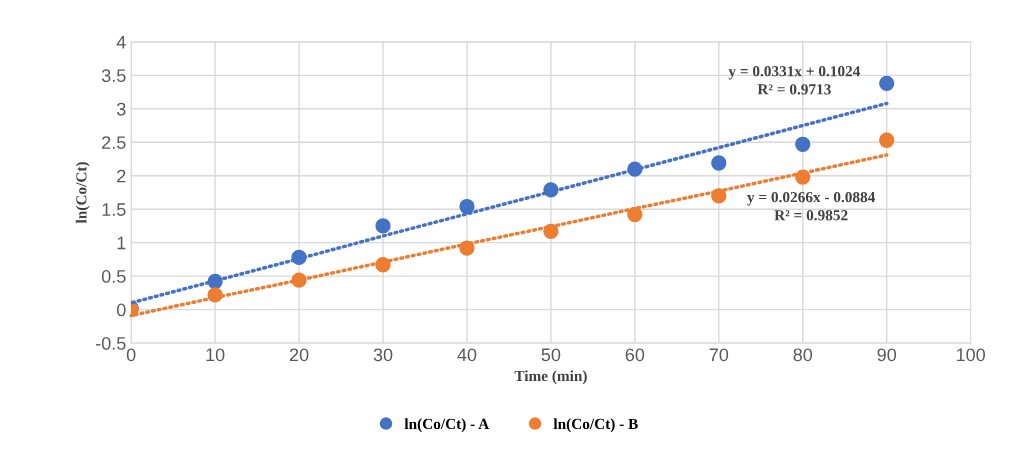 This screenshot has width=1009, height=455. Describe the element at coordinates (121, 42) in the screenshot. I see `y-tick-label: 4` at that location.